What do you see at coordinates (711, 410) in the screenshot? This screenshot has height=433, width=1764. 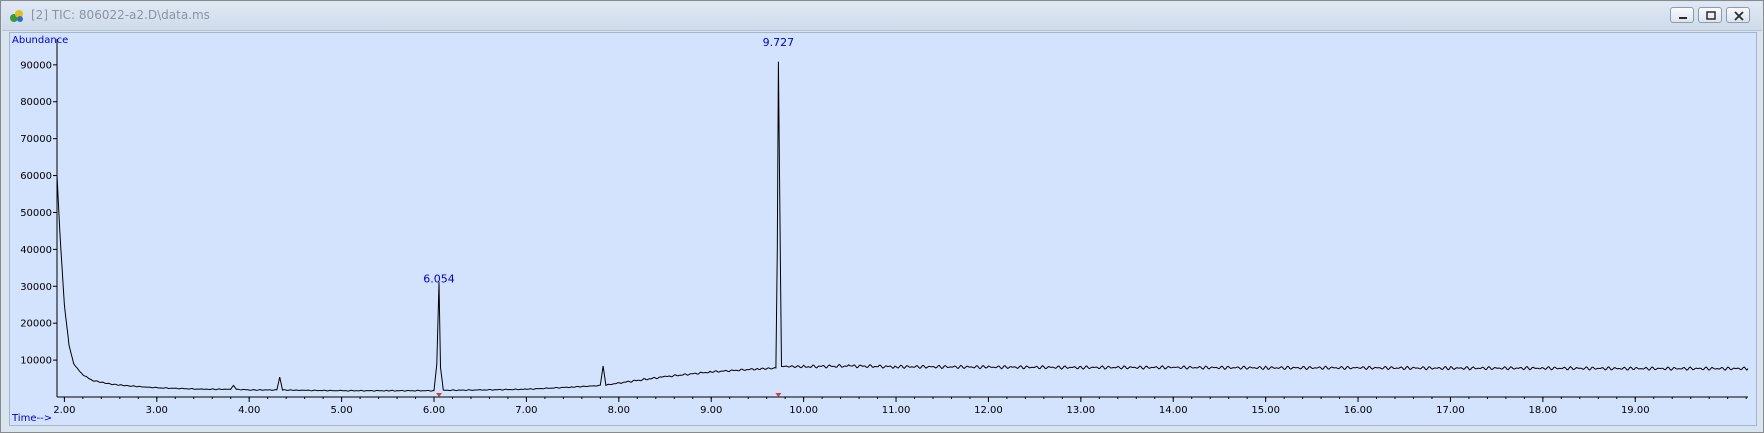 I see `x-tick-label: 9.00` at bounding box center [711, 410].